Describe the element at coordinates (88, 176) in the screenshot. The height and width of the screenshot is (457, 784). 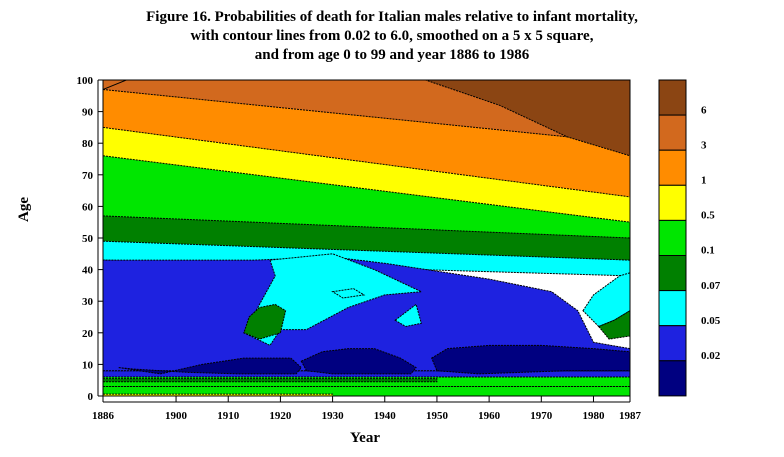
I see `y-tick-label-70: 70` at that location.